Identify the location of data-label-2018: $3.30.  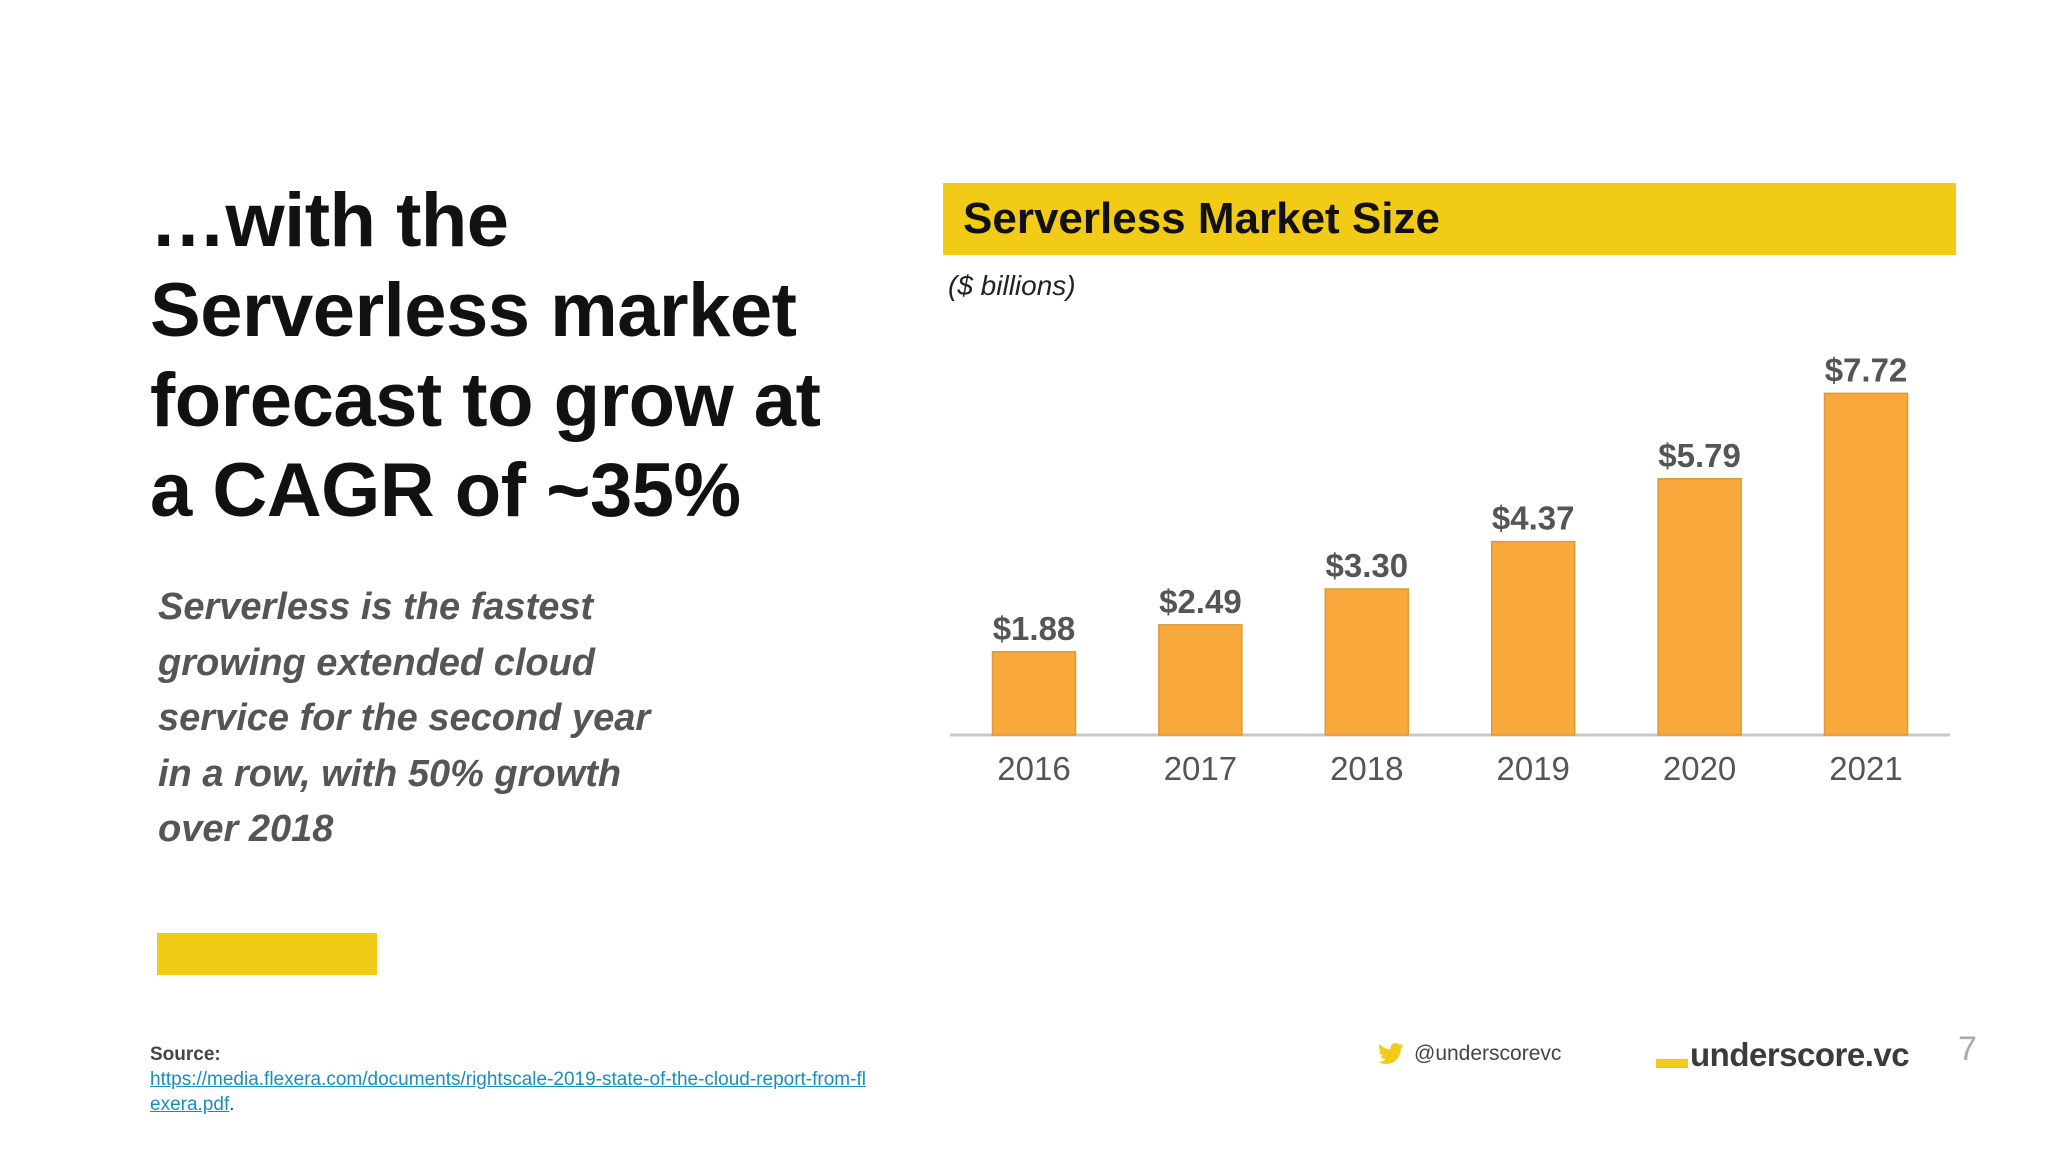
(1367, 565).